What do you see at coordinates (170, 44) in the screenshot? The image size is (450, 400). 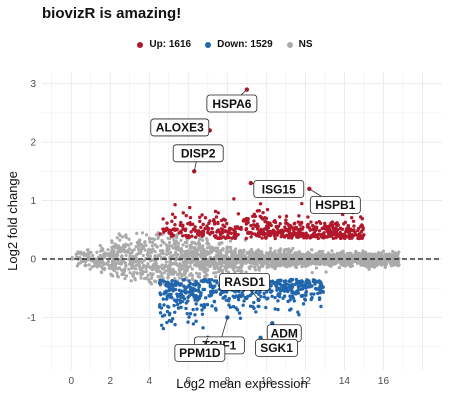 I see `legend-label-up: Up: 1616` at bounding box center [170, 44].